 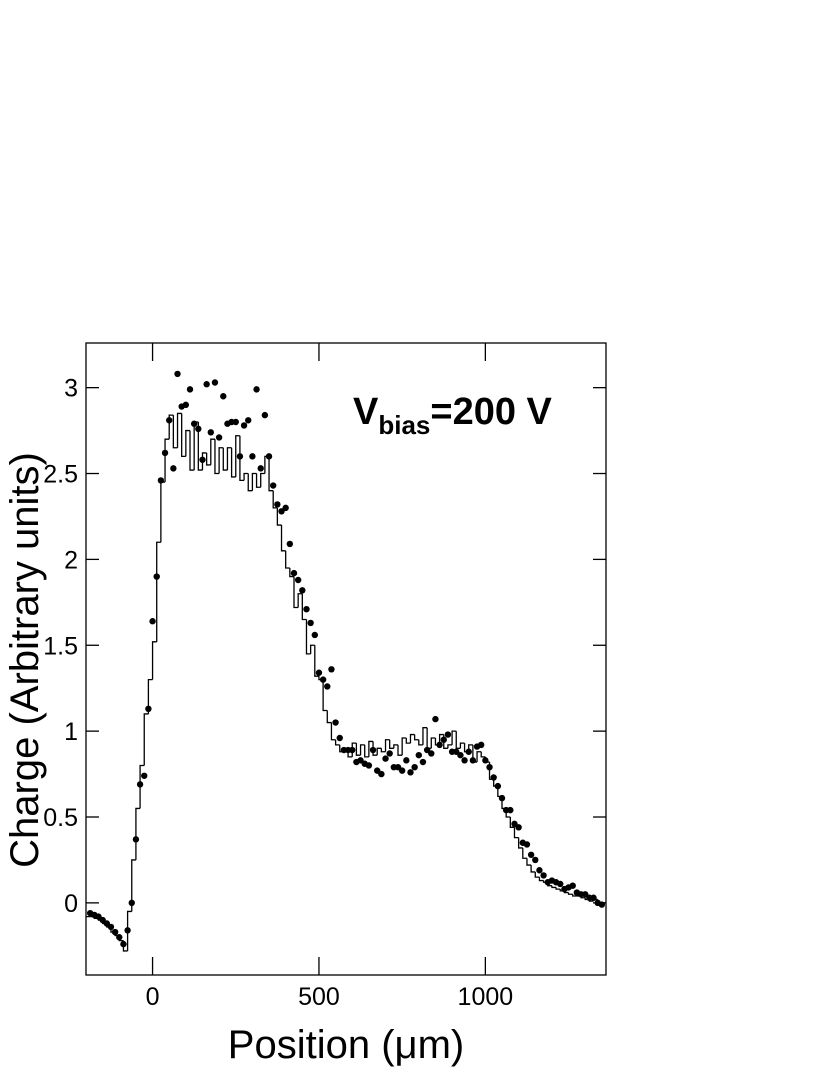 What do you see at coordinates (71, 560) in the screenshot?
I see `y-tick-label: 2` at bounding box center [71, 560].